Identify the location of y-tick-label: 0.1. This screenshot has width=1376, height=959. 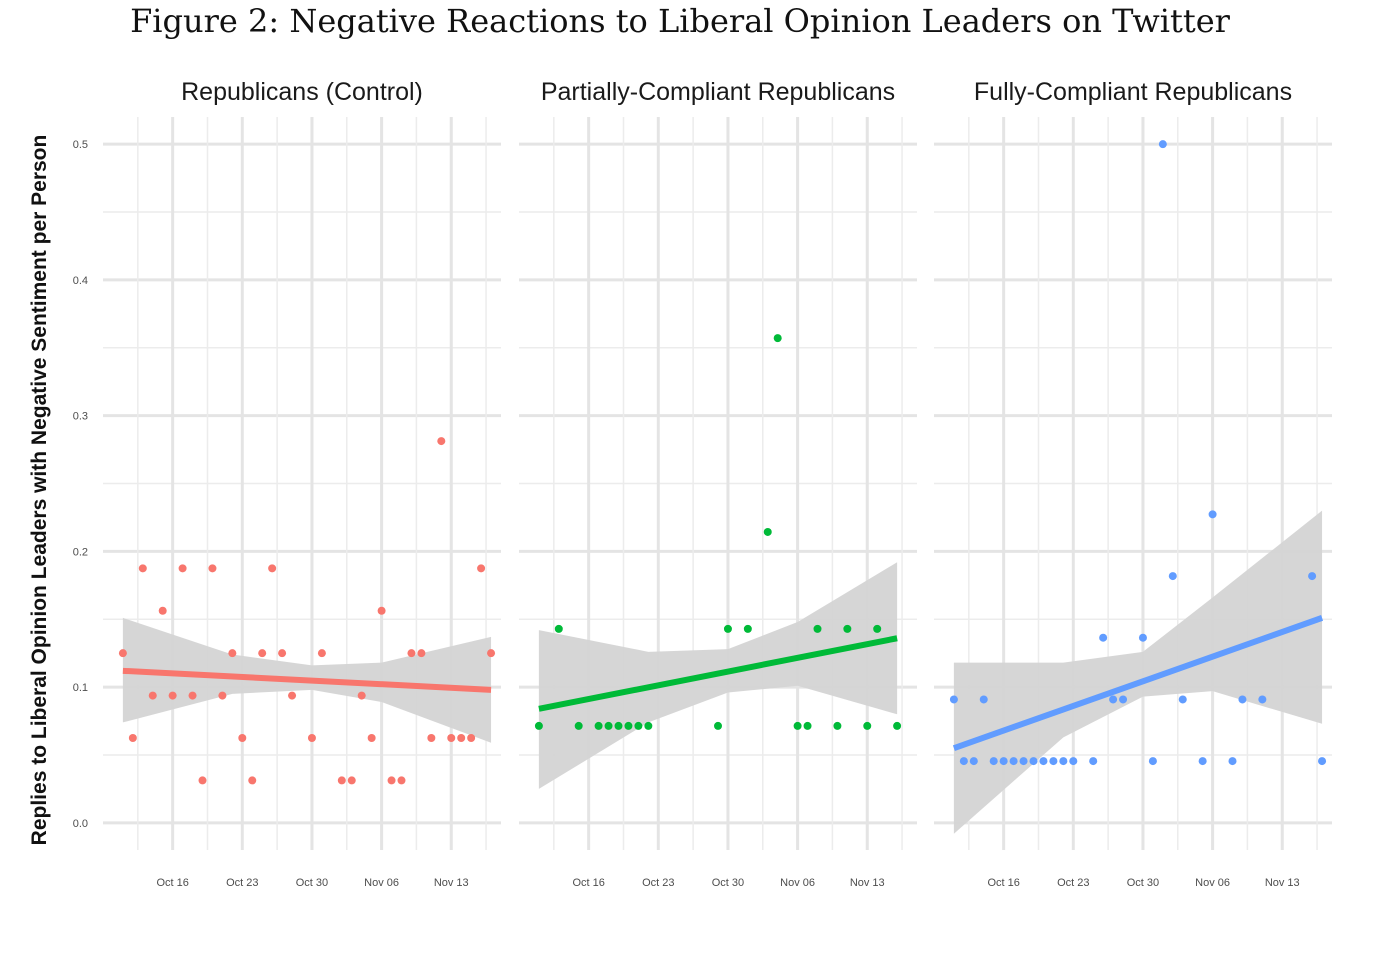
(80, 688).